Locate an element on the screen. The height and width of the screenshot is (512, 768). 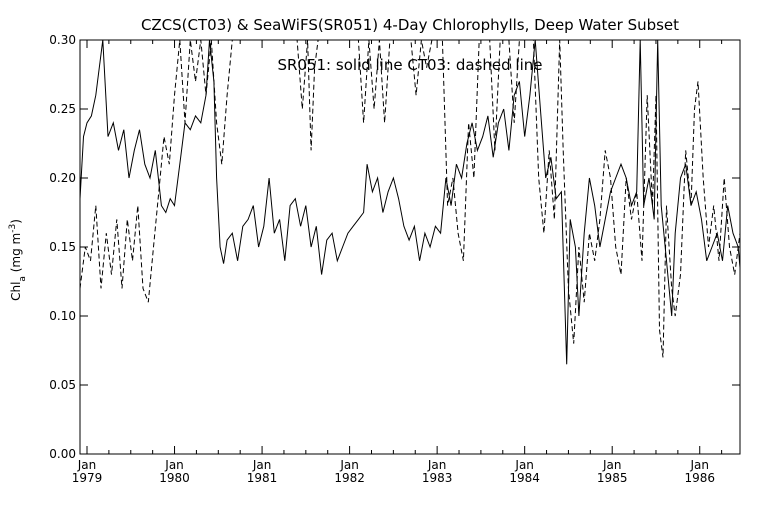
y-label-units-pre: (mg m is located at coordinates (16, 254).